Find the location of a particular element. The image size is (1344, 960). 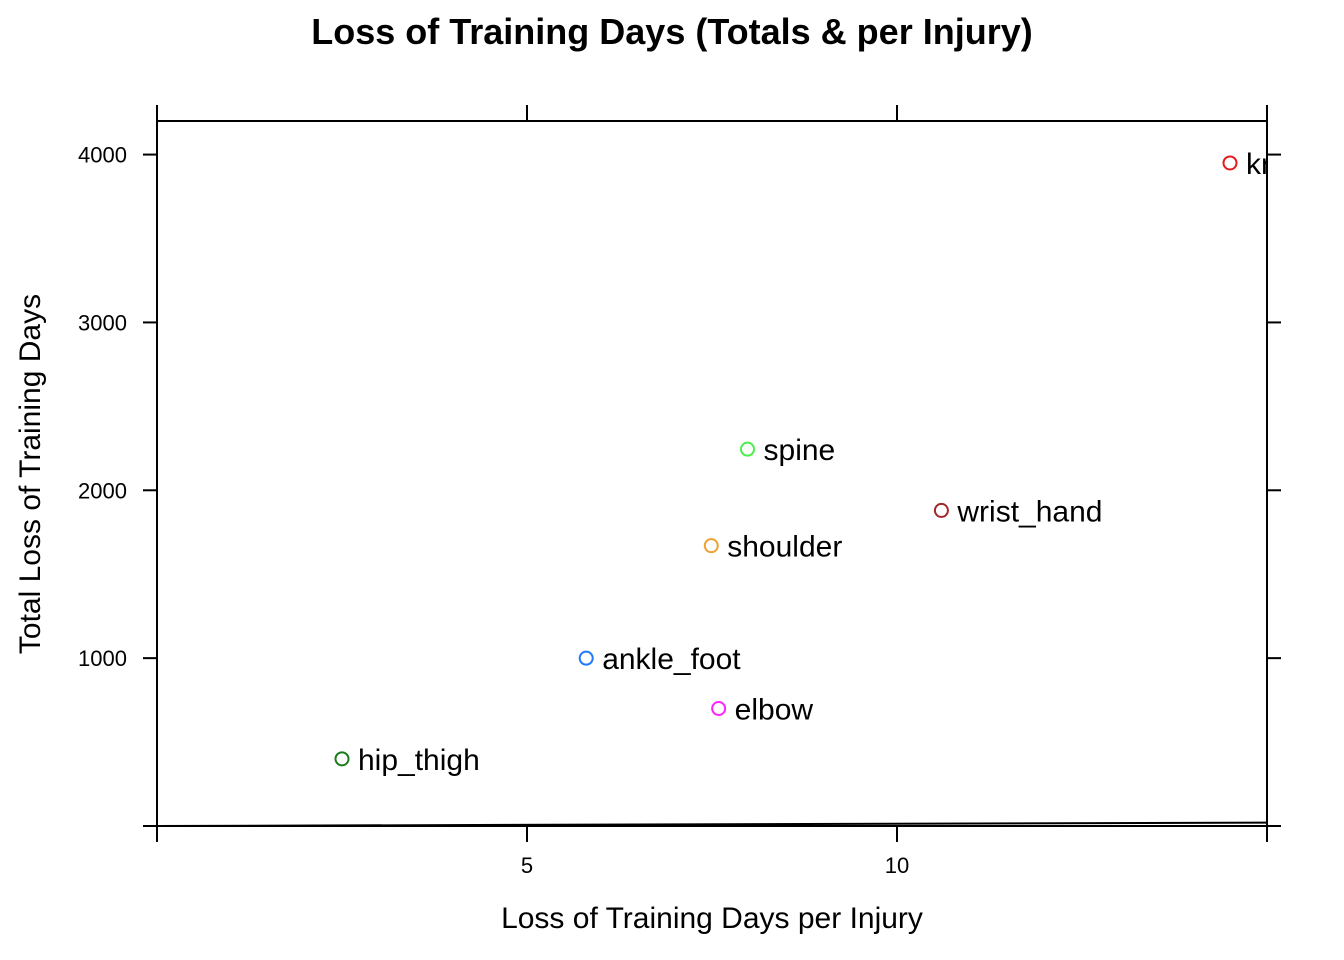

x-tick-label: 10 is located at coordinates (897, 865).